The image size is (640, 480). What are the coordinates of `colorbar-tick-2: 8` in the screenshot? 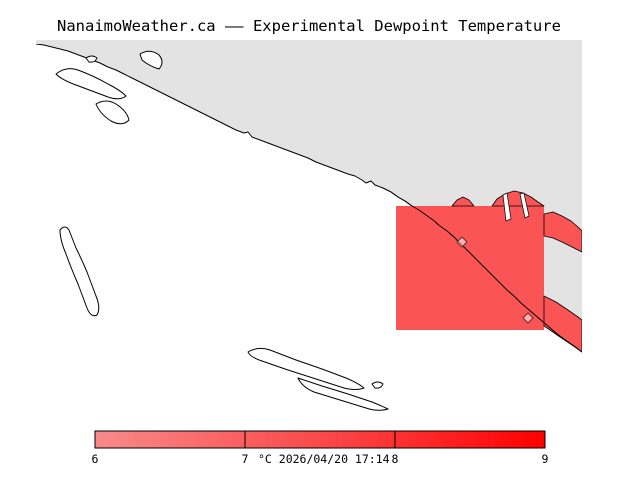 It's located at (395, 459).